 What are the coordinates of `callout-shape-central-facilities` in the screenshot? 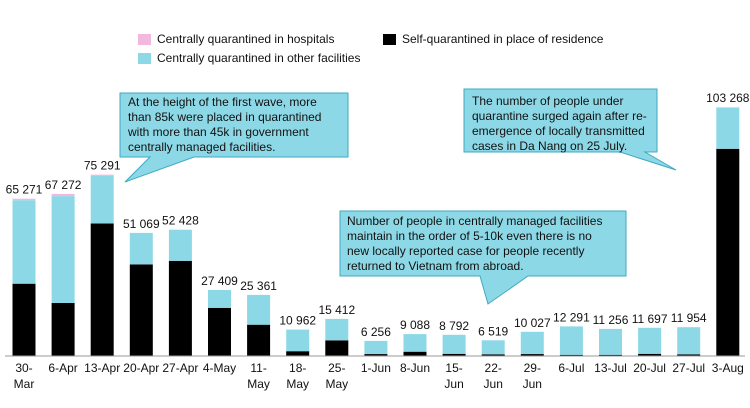 It's located at (483, 257).